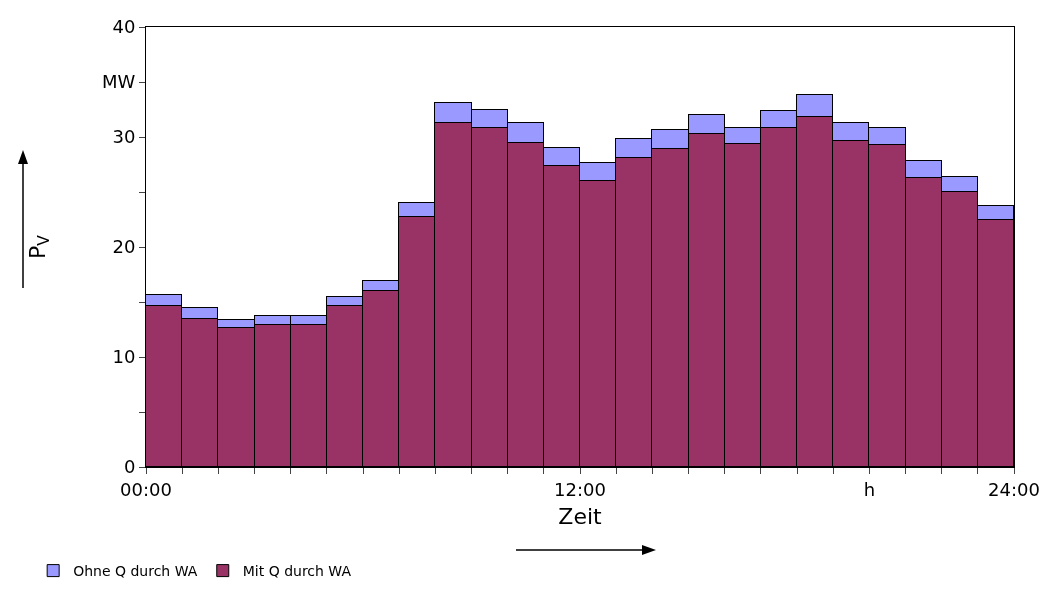 The width and height of the screenshot is (1048, 599). What do you see at coordinates (580, 489) in the screenshot?
I see `x-tick-label: 12:00` at bounding box center [580, 489].